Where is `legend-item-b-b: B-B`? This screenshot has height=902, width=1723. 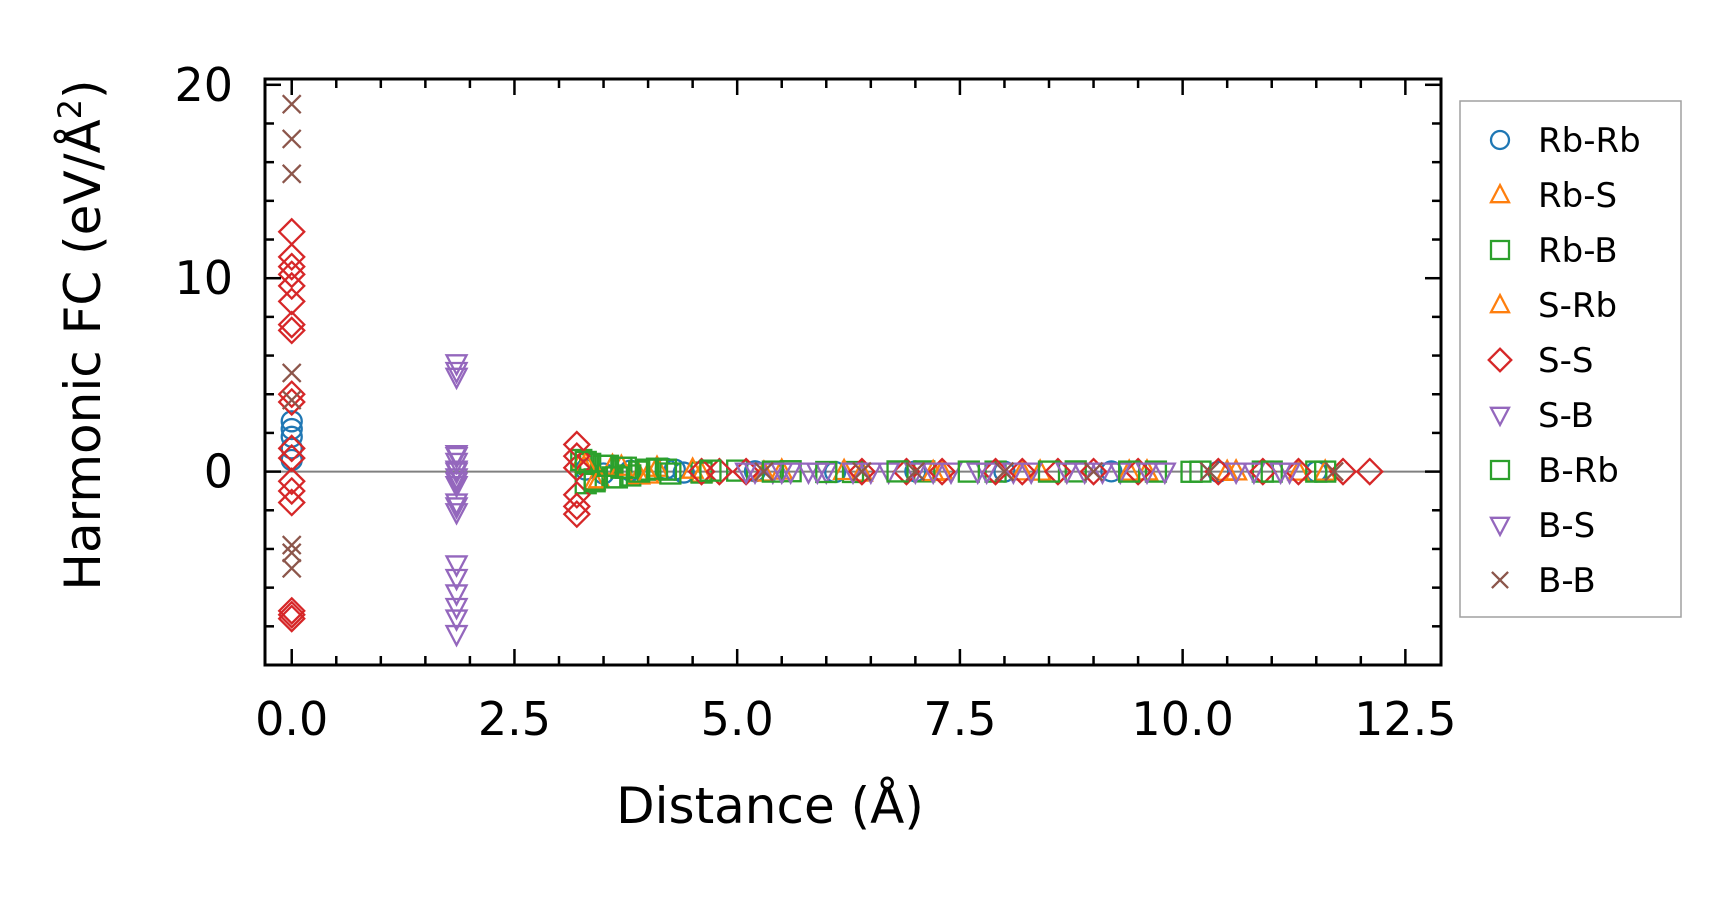
legend-item-b-b: B-B is located at coordinates (1543, 581).